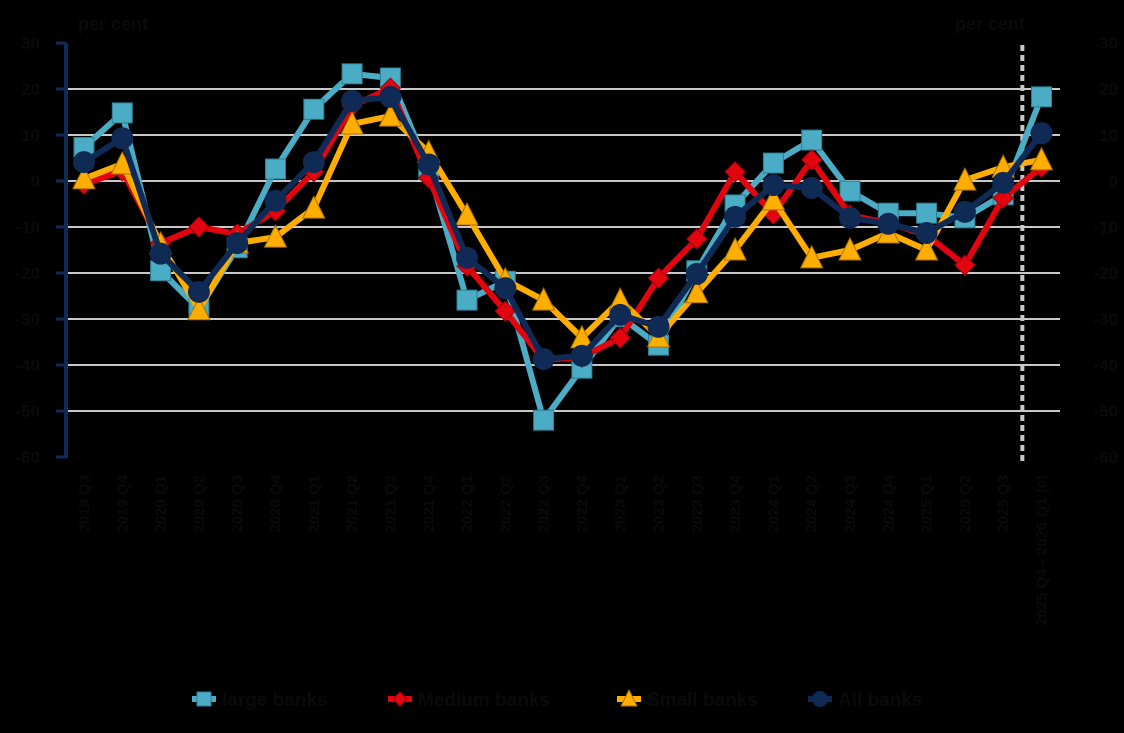 The width and height of the screenshot is (1124, 733). I want to click on left-axis-tick-label: -30, so click(27, 319).